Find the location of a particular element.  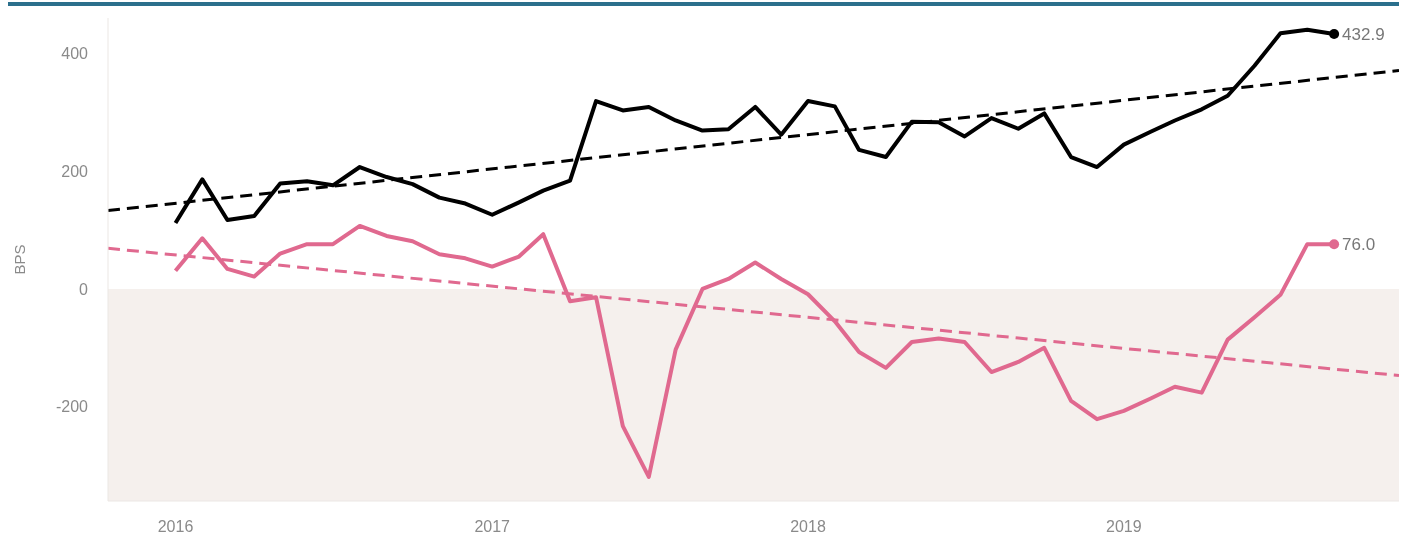

y-tick-label: 0 is located at coordinates (84, 289).